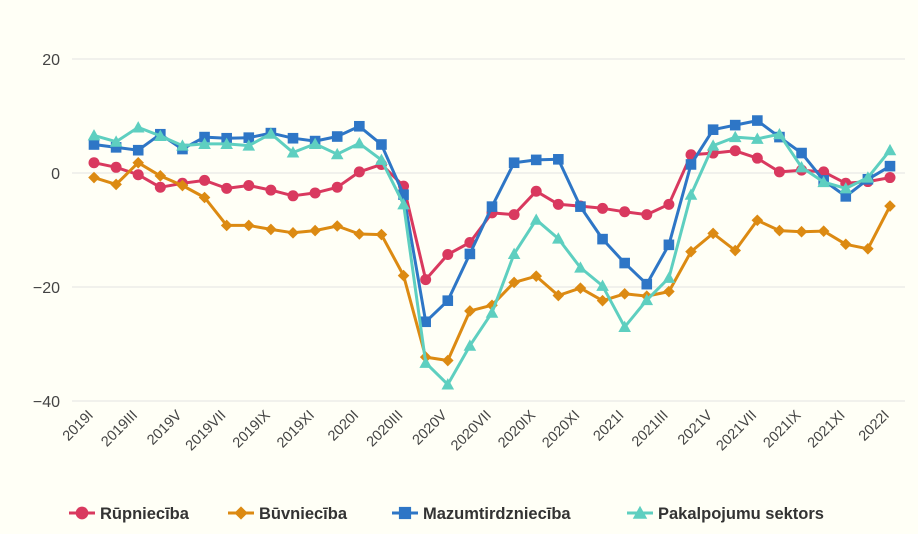 The height and width of the screenshot is (534, 918). Describe the element at coordinates (561, 430) in the screenshot. I see `x-tick-label: 2020XI` at that location.